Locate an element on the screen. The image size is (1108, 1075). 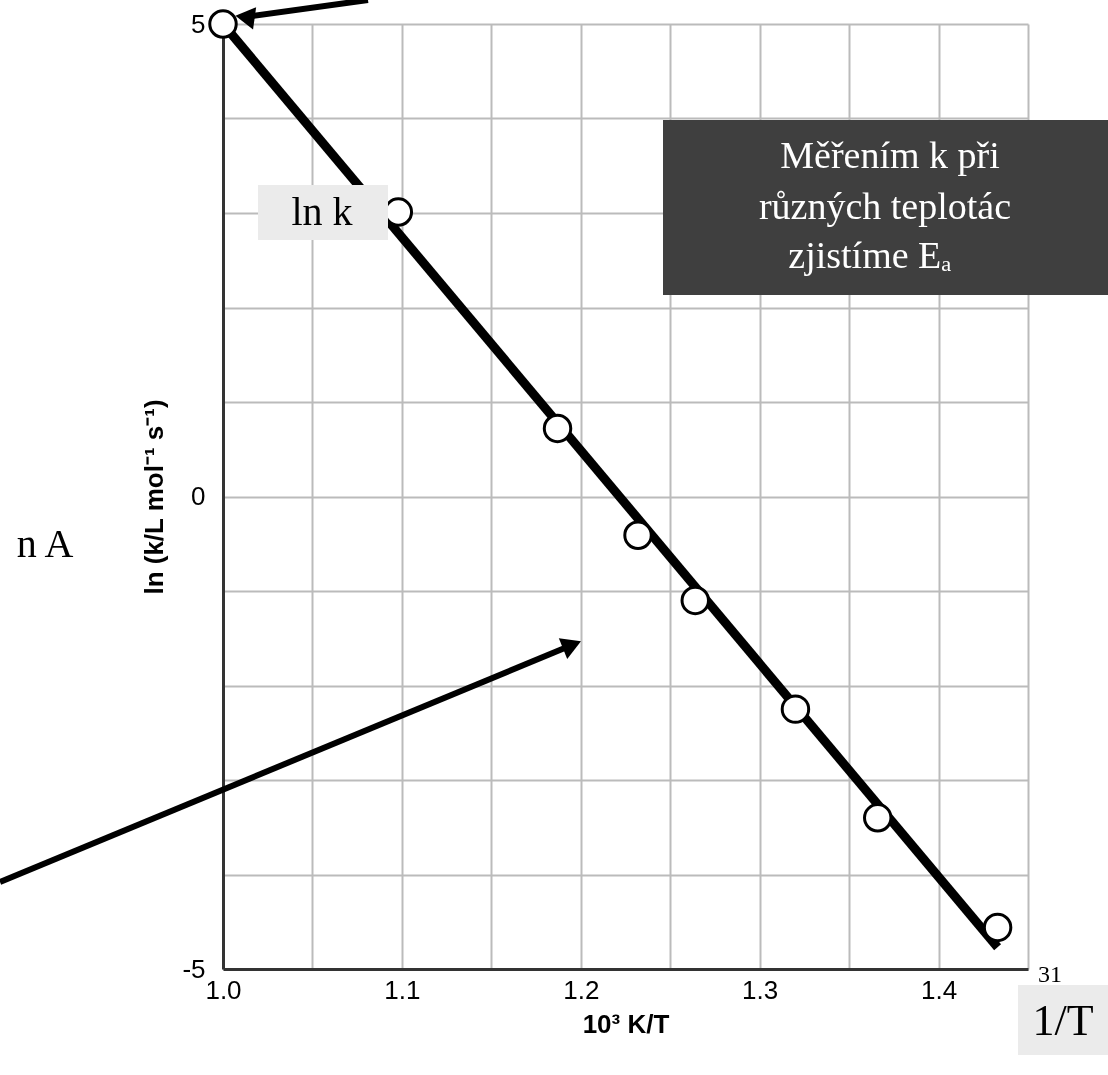
y-tick-label: 5 is located at coordinates (198, 23).